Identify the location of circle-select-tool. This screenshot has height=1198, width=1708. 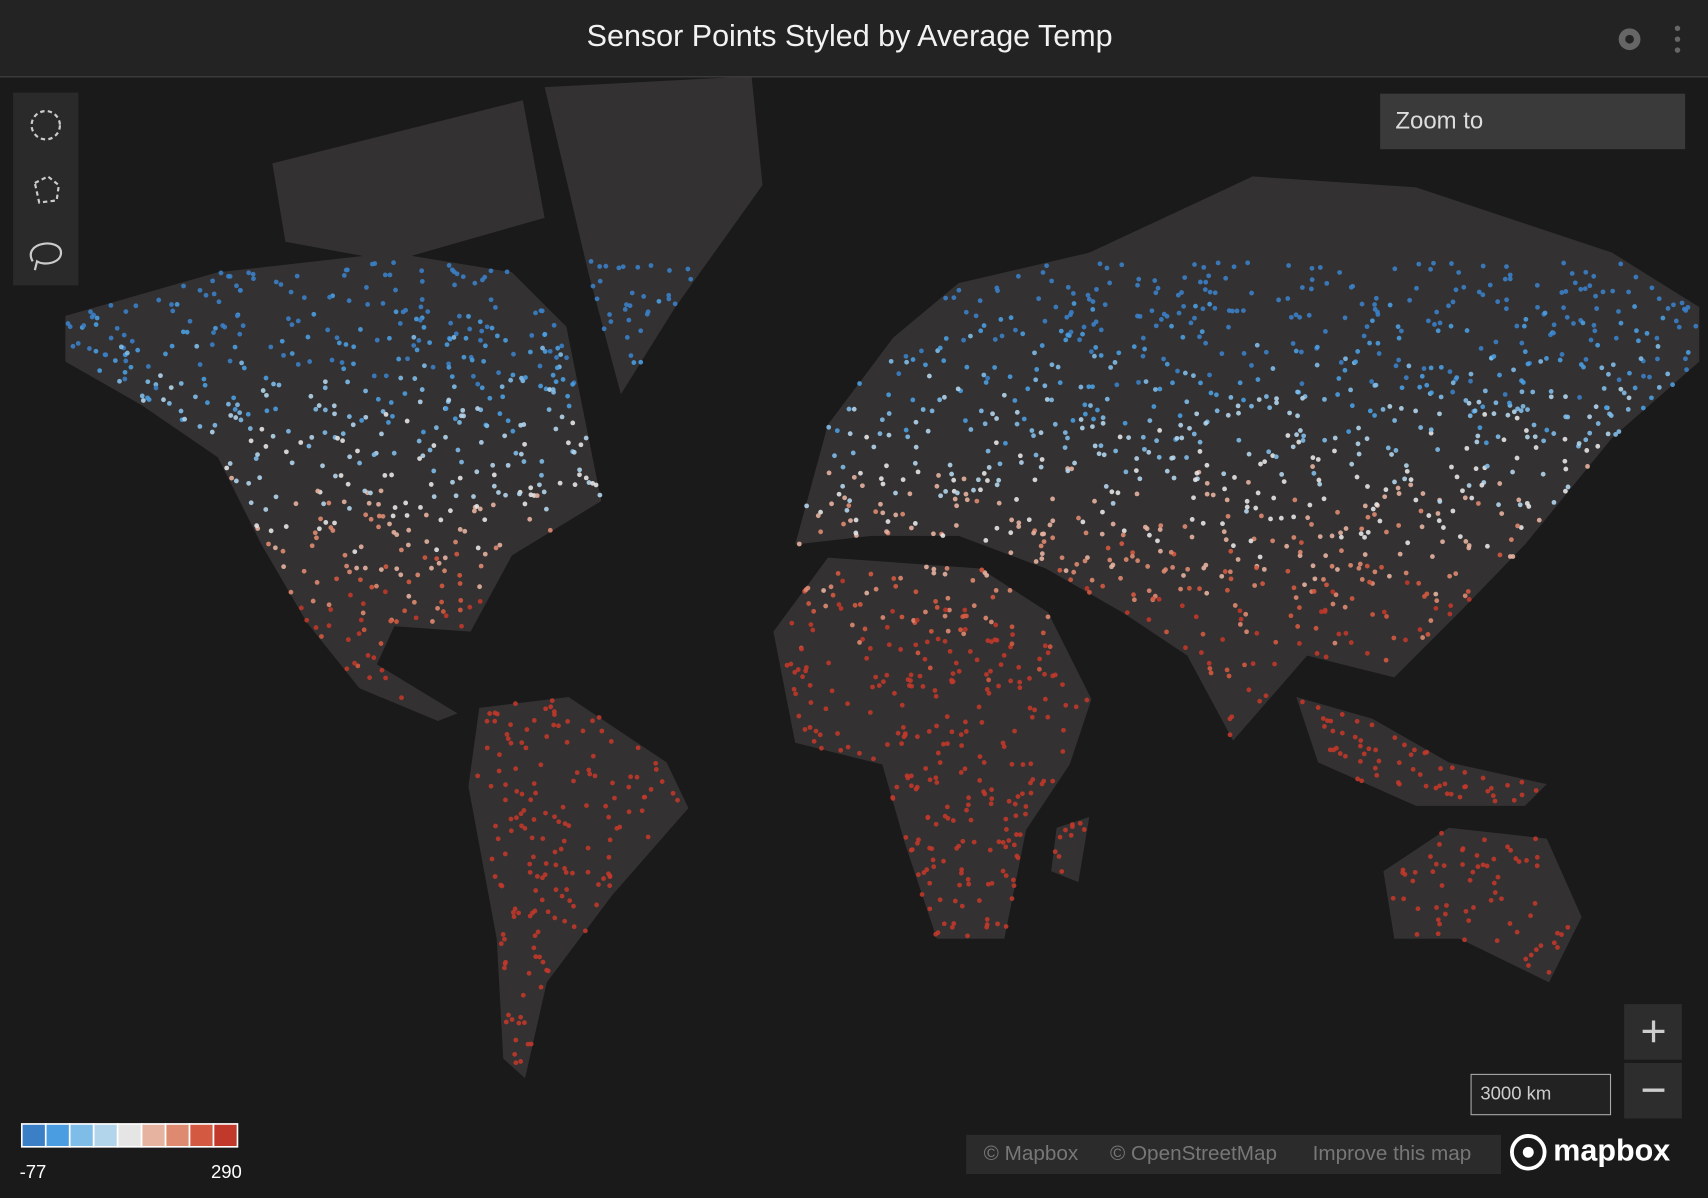
(45, 125).